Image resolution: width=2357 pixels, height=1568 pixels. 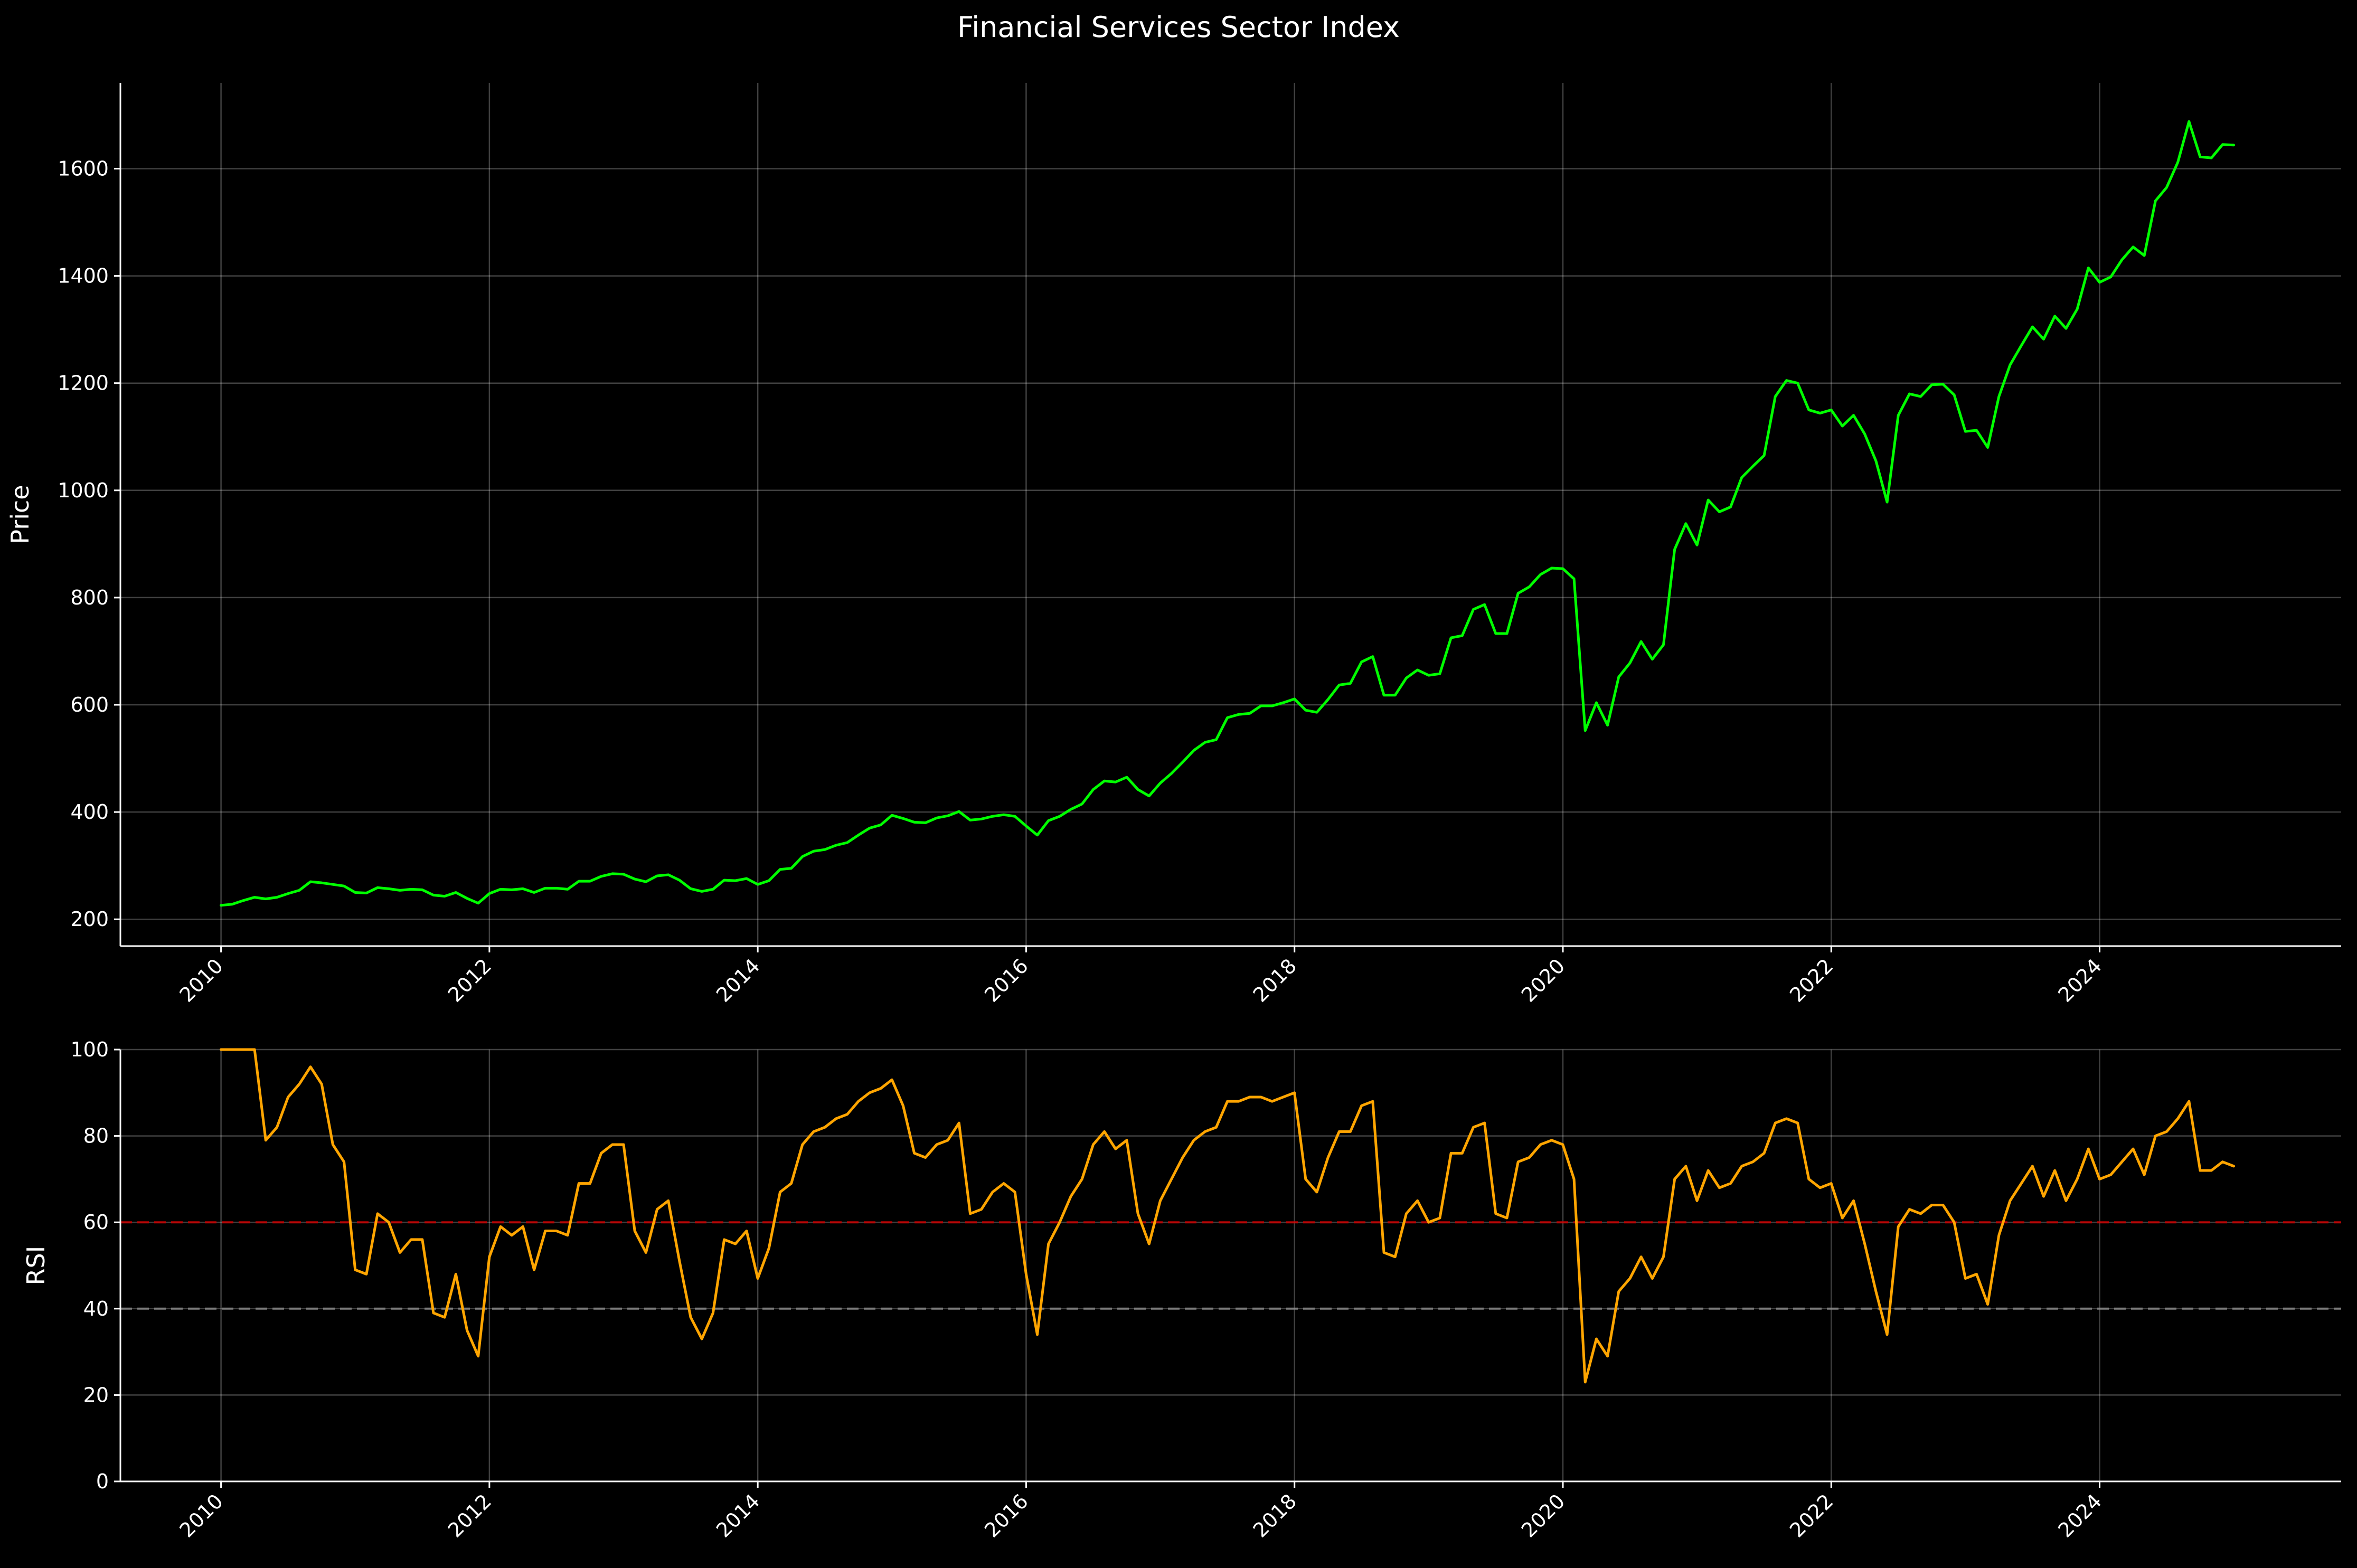 I want to click on y-tick-label: 100, so click(x=89, y=1049).